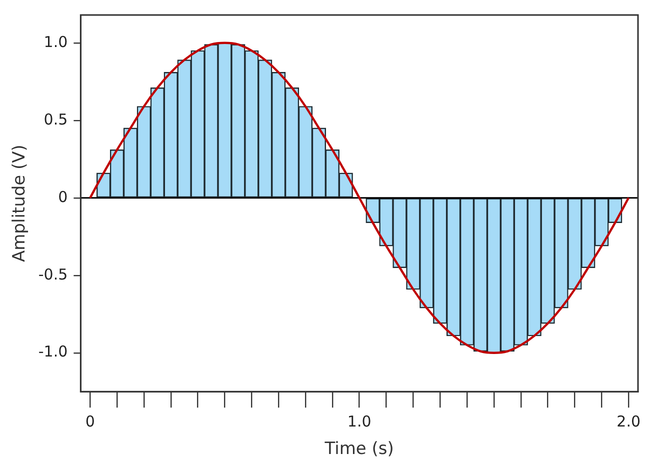 The image size is (662, 466). Describe the element at coordinates (63, 197) in the screenshot. I see `y-tick-label: 0` at that location.